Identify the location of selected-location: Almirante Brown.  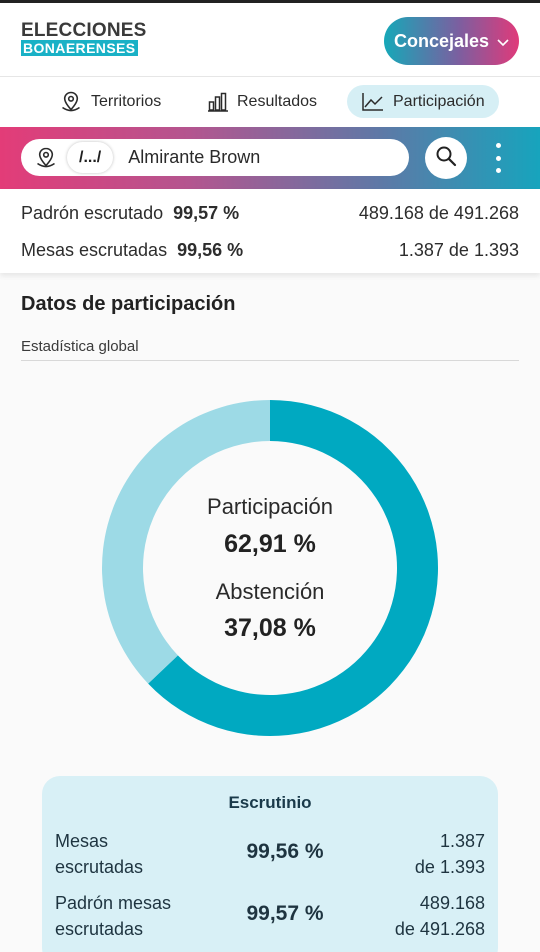
(194, 157).